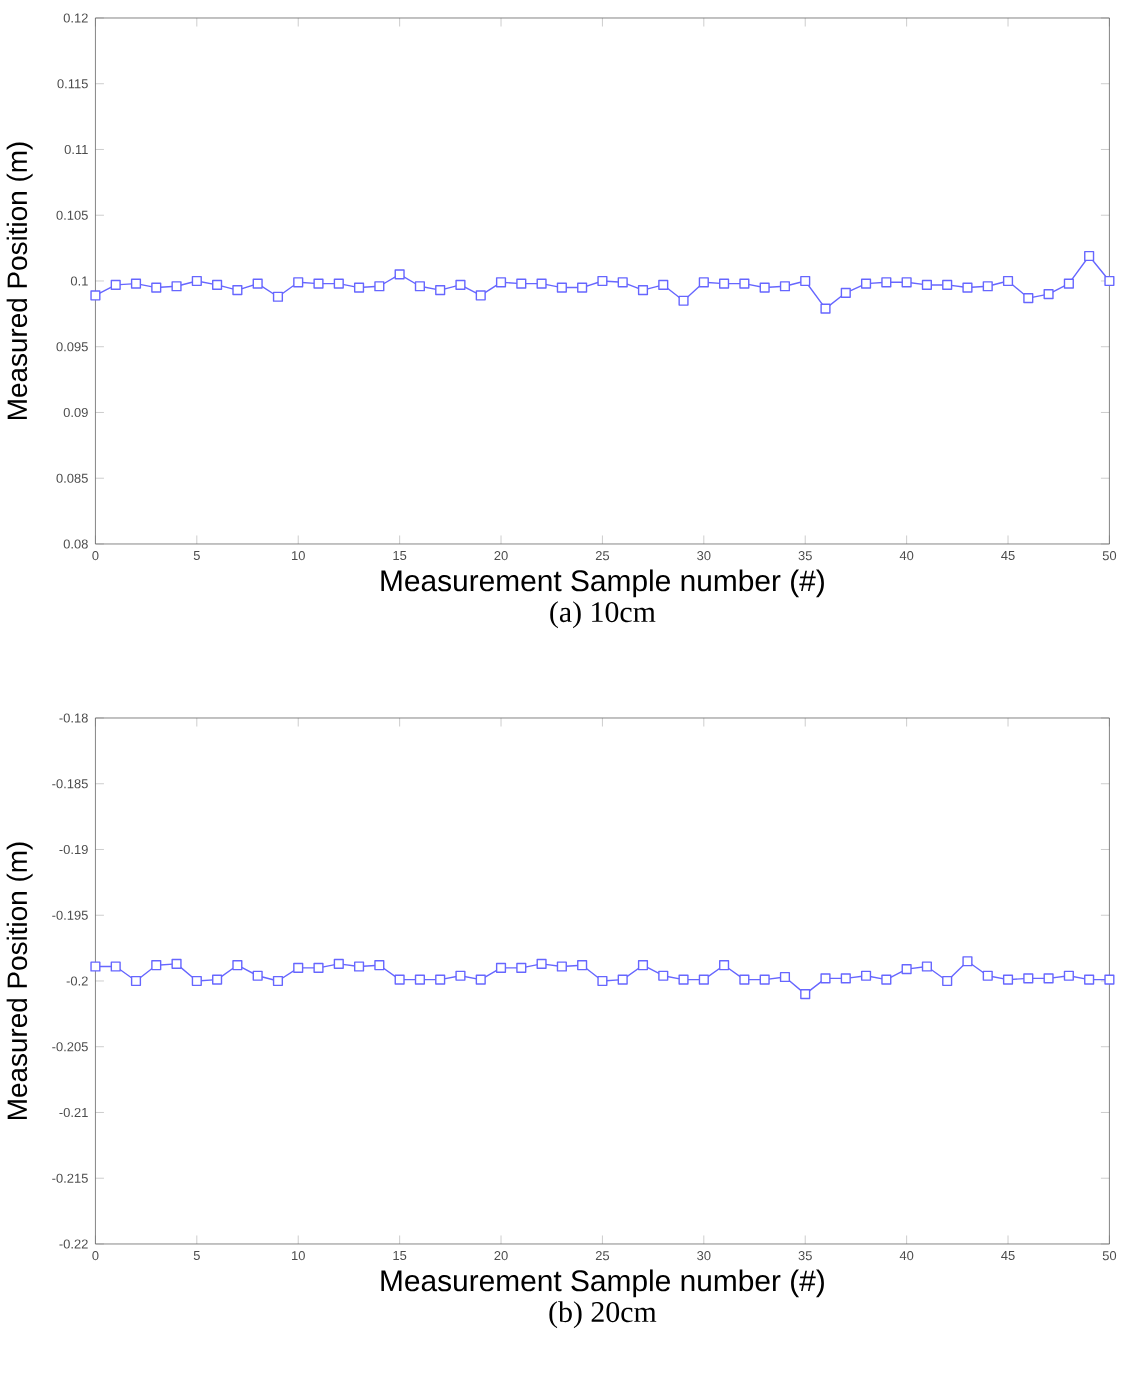 Image resolution: width=1124 pixels, height=1394 pixels. I want to click on text: (a) 10cm, so click(603, 615).